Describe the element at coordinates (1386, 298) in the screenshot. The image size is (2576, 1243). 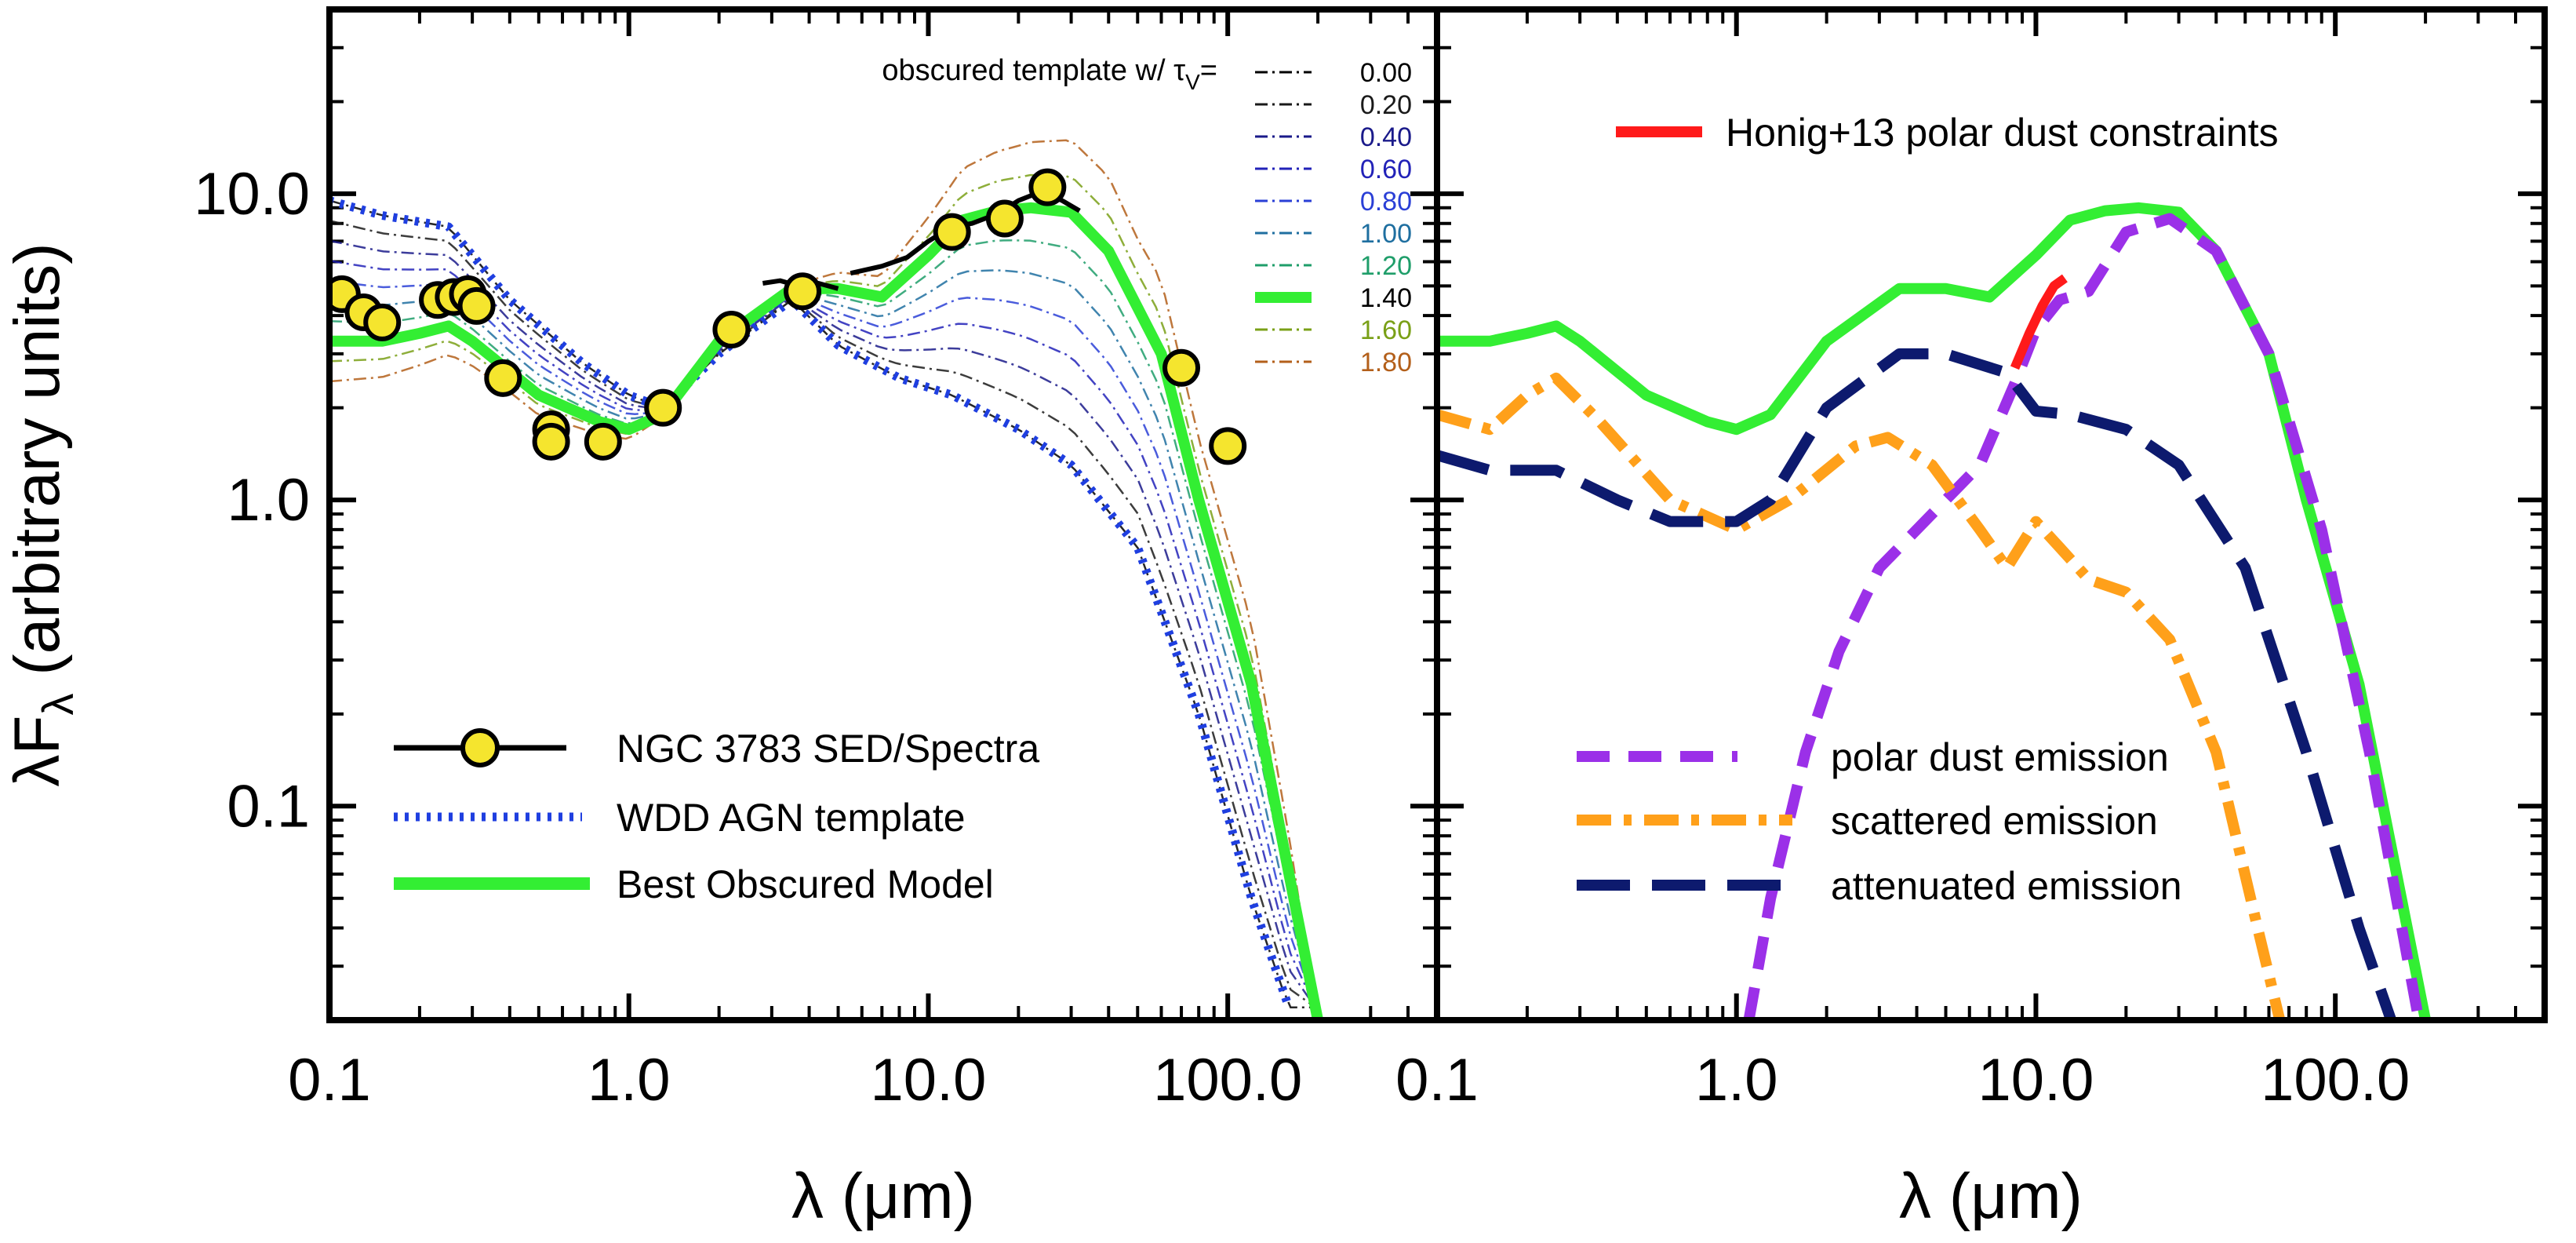
I see `tau-legend-value: 1.40` at that location.